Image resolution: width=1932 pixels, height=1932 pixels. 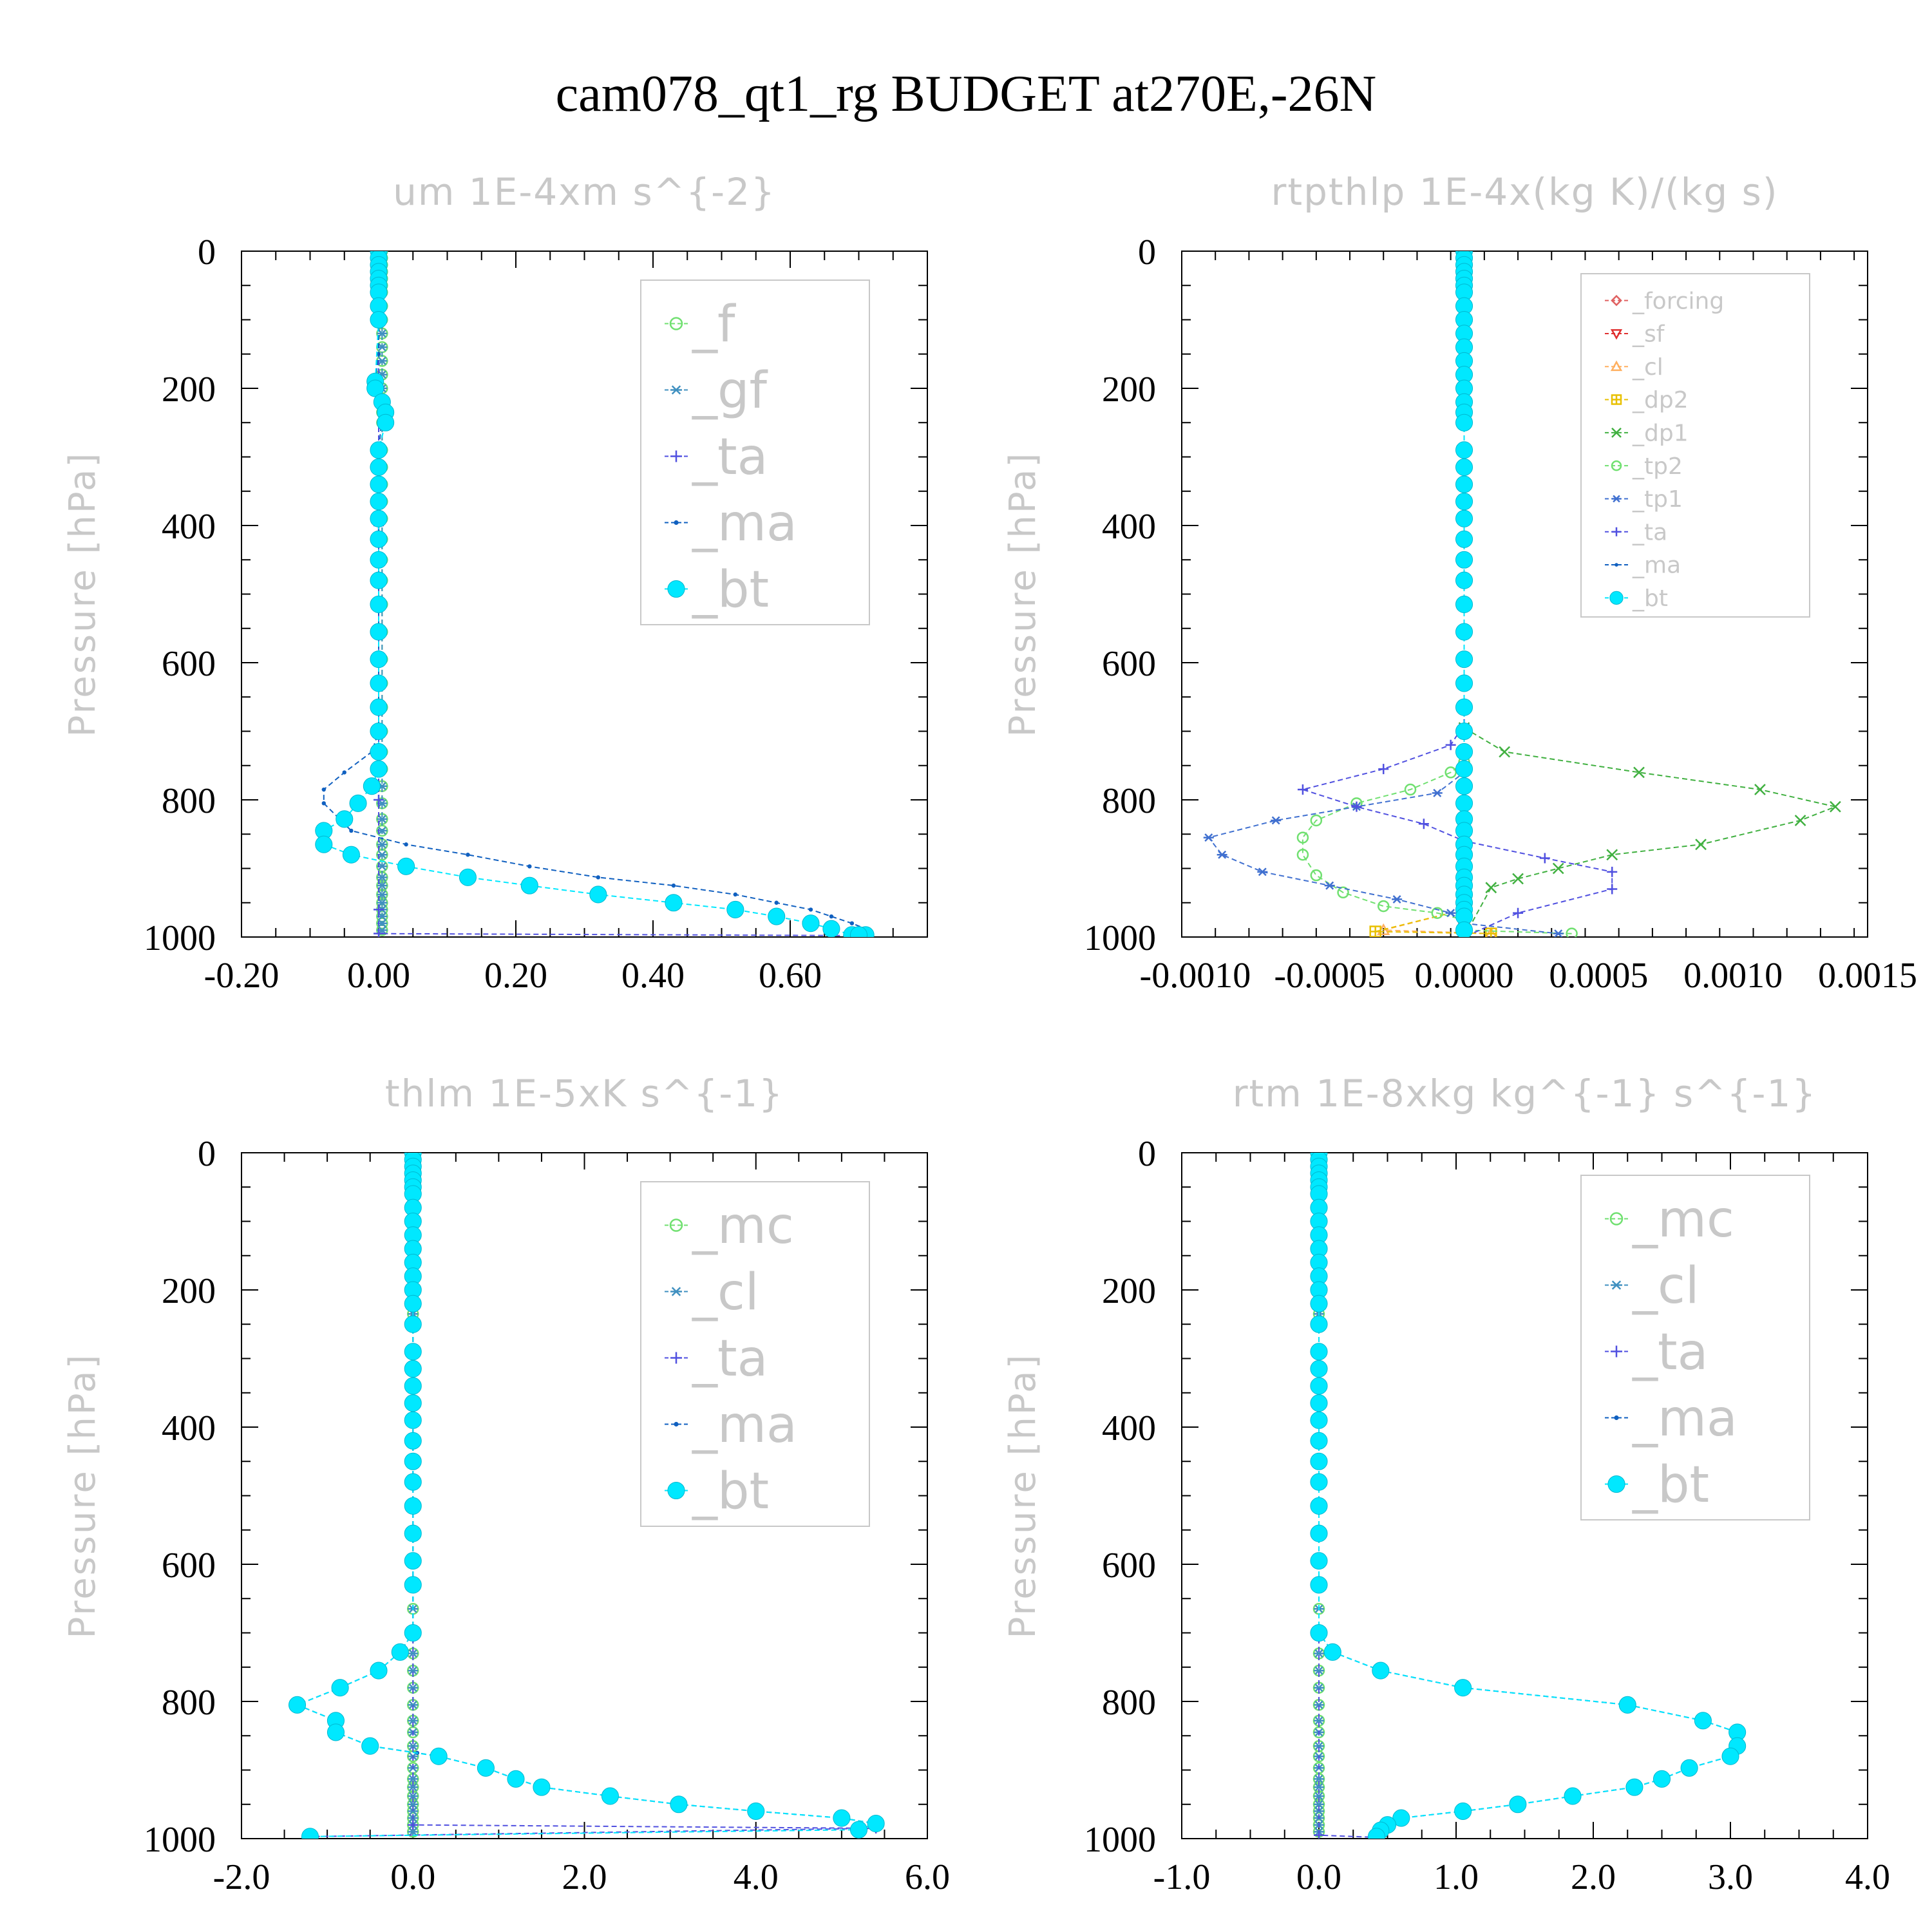 What do you see at coordinates (585, 1877) in the screenshot?
I see `x-tick-label: 2.0` at bounding box center [585, 1877].